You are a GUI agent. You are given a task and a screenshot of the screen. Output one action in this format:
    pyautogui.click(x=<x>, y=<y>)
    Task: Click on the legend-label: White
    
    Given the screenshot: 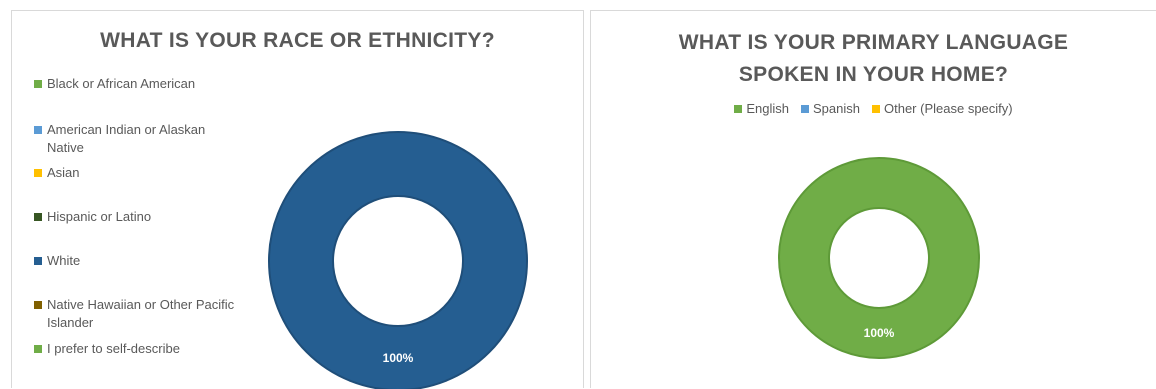 What is the action you would take?
    pyautogui.click(x=64, y=260)
    